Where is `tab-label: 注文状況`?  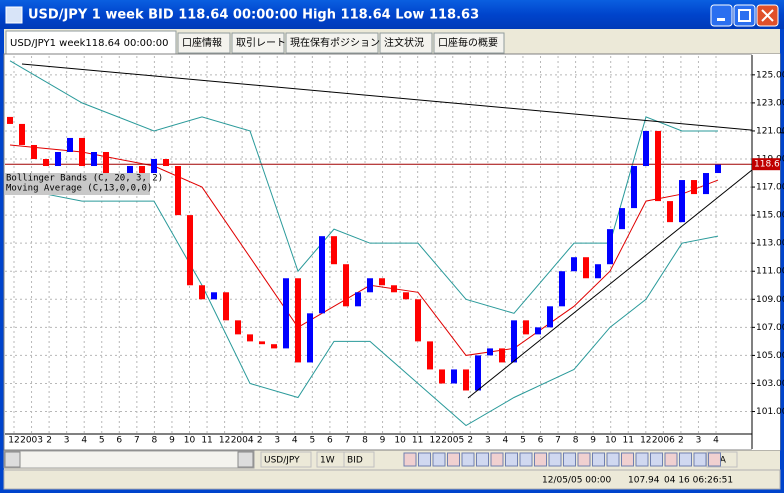 tab-label: 注文状況 is located at coordinates (404, 42).